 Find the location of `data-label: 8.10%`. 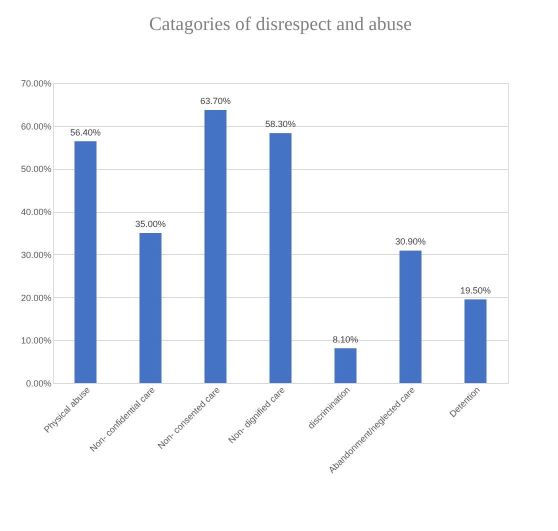

data-label: 8.10% is located at coordinates (345, 339).